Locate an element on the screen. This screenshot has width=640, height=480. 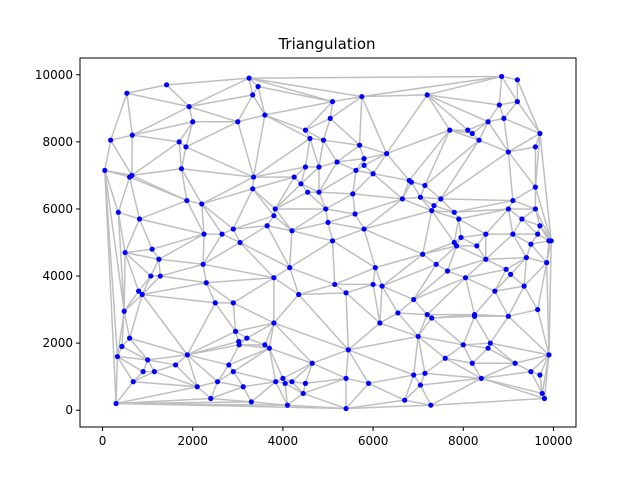
x-tick-label: 4000 is located at coordinates (283, 441).